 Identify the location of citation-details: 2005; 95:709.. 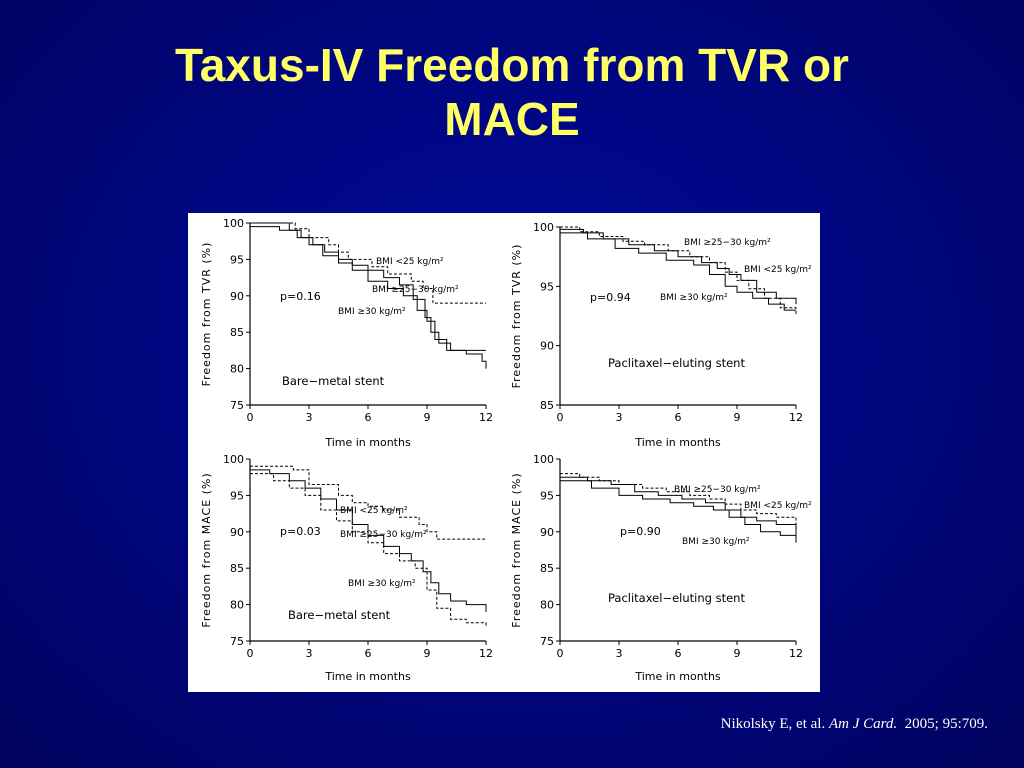
(946, 724).